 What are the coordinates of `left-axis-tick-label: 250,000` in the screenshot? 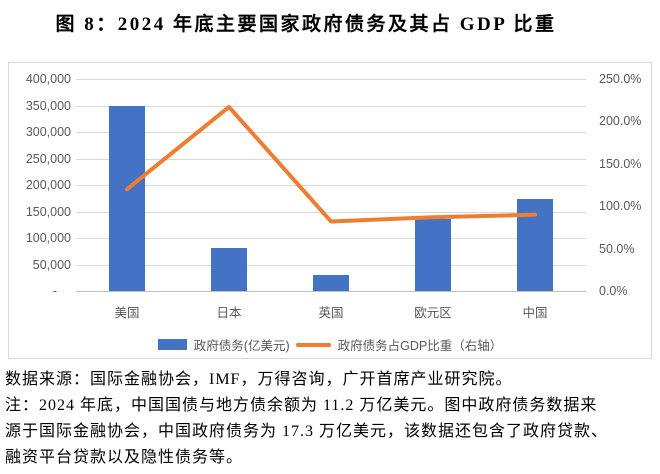 It's located at (48, 158).